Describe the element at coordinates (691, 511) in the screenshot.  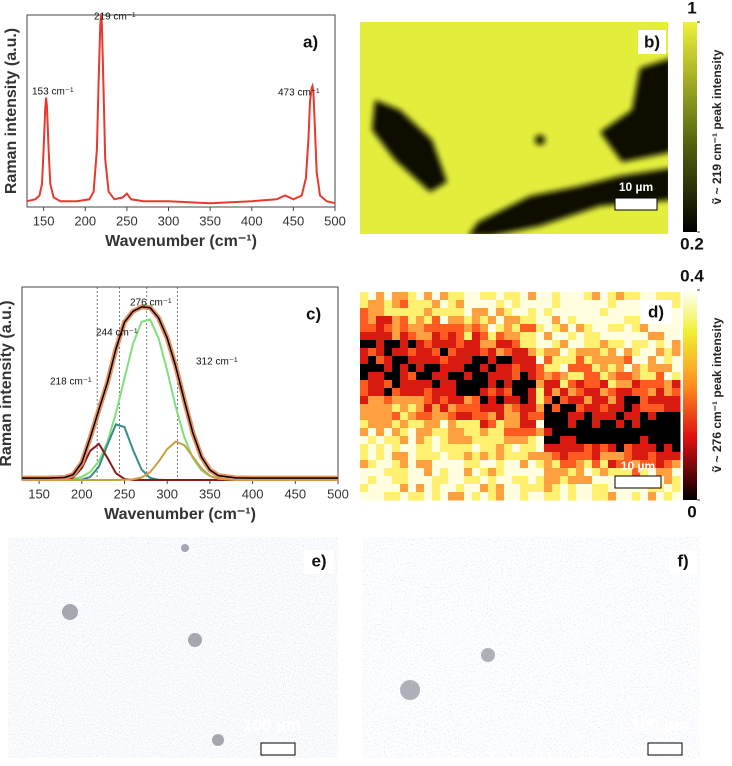
I see `colorbar-tick-label: 0` at that location.